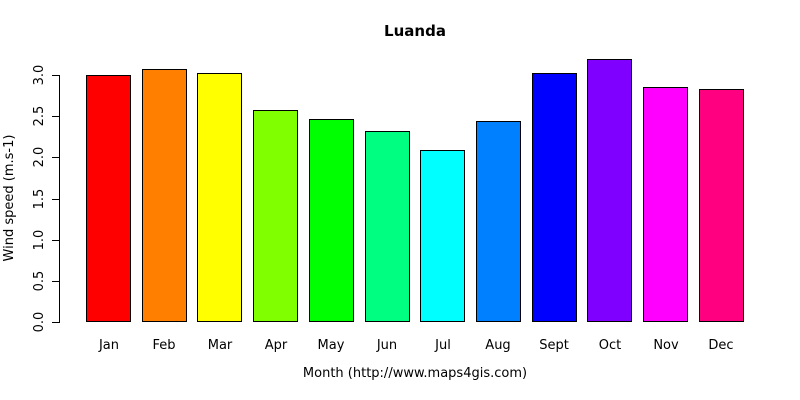  I want to click on y-tick-label: 1.5, so click(39, 199).